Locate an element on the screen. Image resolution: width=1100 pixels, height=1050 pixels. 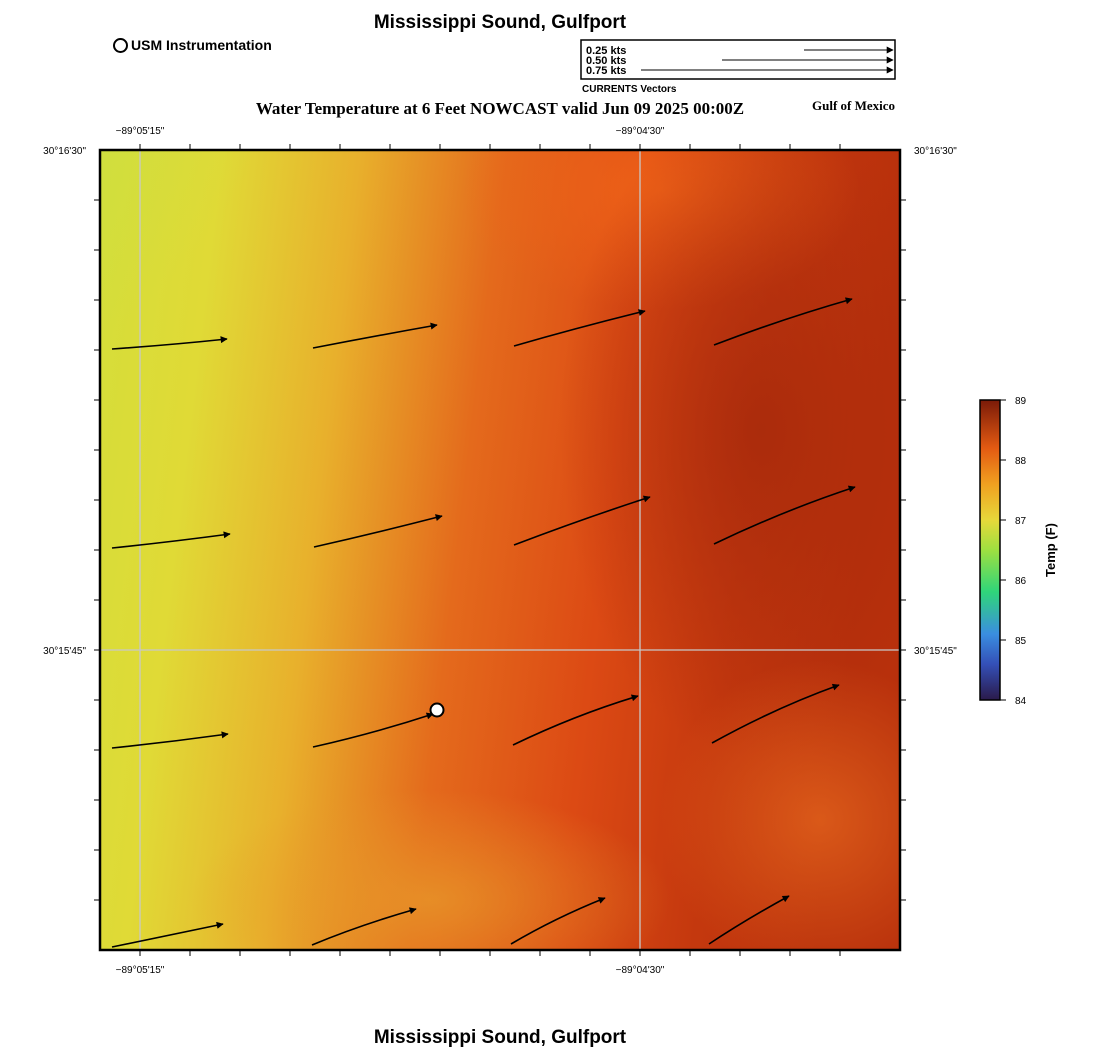
lon-label-top-east: −89°04'30" is located at coordinates (640, 131).